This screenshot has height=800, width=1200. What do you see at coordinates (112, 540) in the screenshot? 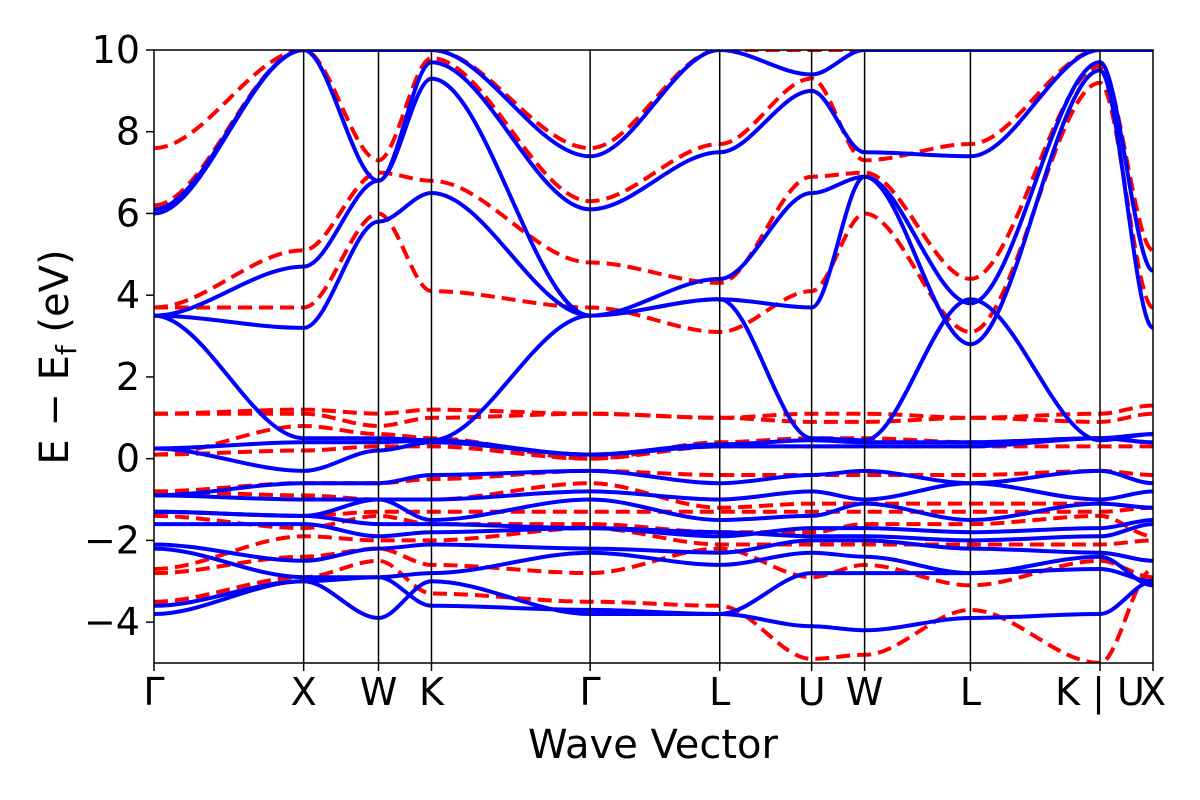
I see `y-tick-label: −2` at bounding box center [112, 540].